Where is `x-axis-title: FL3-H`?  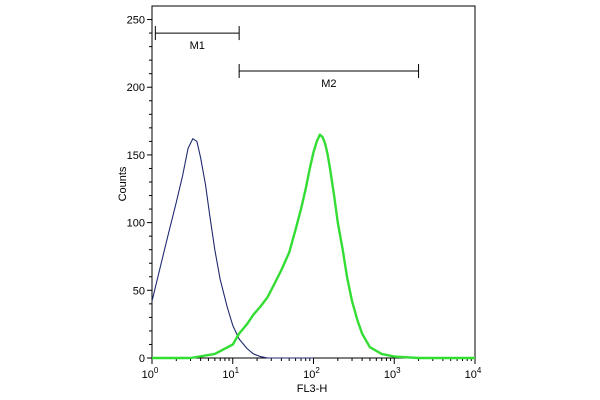
x-axis-title: FL3-H is located at coordinates (312, 389).